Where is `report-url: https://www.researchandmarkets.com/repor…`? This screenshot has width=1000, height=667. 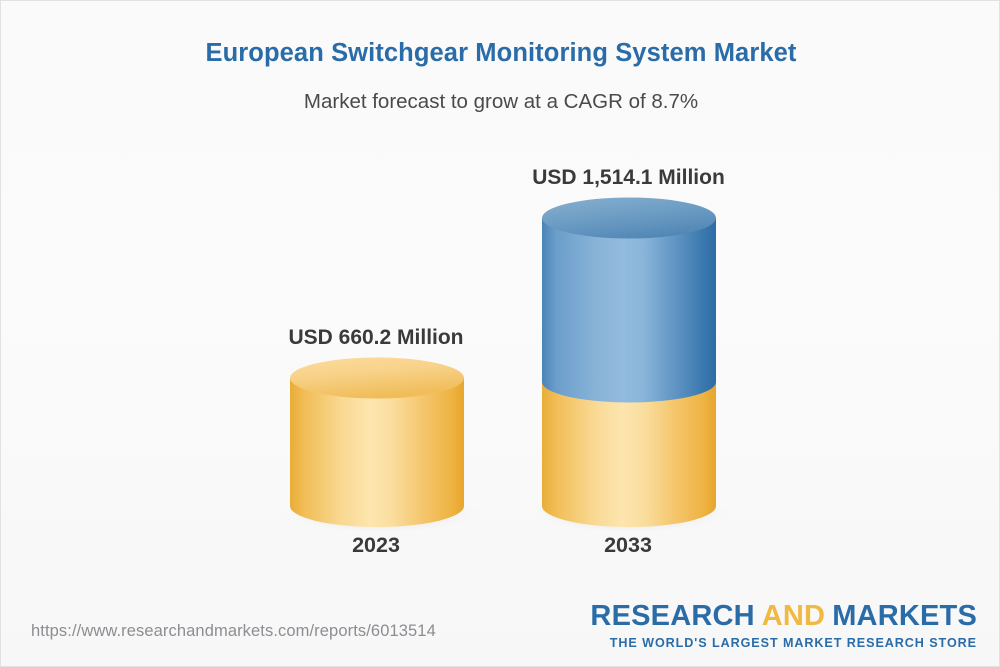 report-url: https://www.researchandmarkets.com/repor… is located at coordinates (233, 631).